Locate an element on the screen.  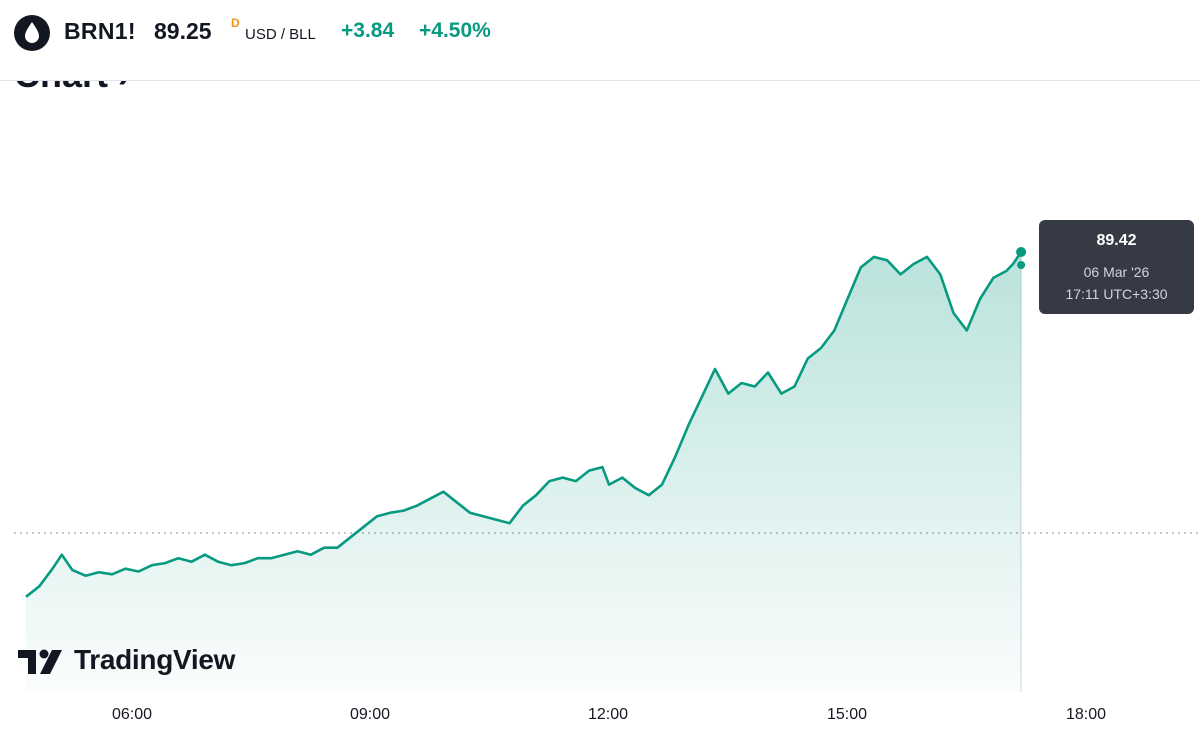
x-tick-label: 18:00 is located at coordinates (1086, 714).